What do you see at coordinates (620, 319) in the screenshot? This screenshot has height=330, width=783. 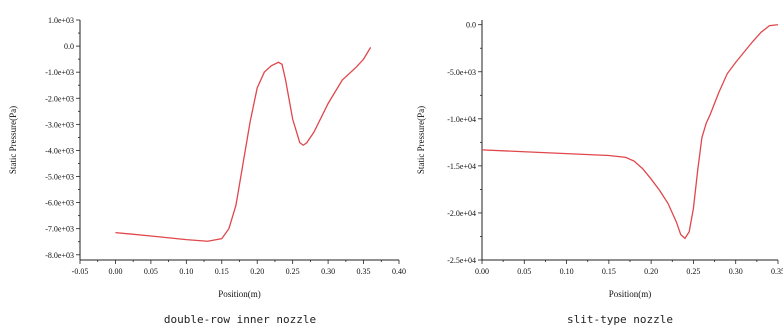 I see `chart-caption: slit-type nozzle` at bounding box center [620, 319].